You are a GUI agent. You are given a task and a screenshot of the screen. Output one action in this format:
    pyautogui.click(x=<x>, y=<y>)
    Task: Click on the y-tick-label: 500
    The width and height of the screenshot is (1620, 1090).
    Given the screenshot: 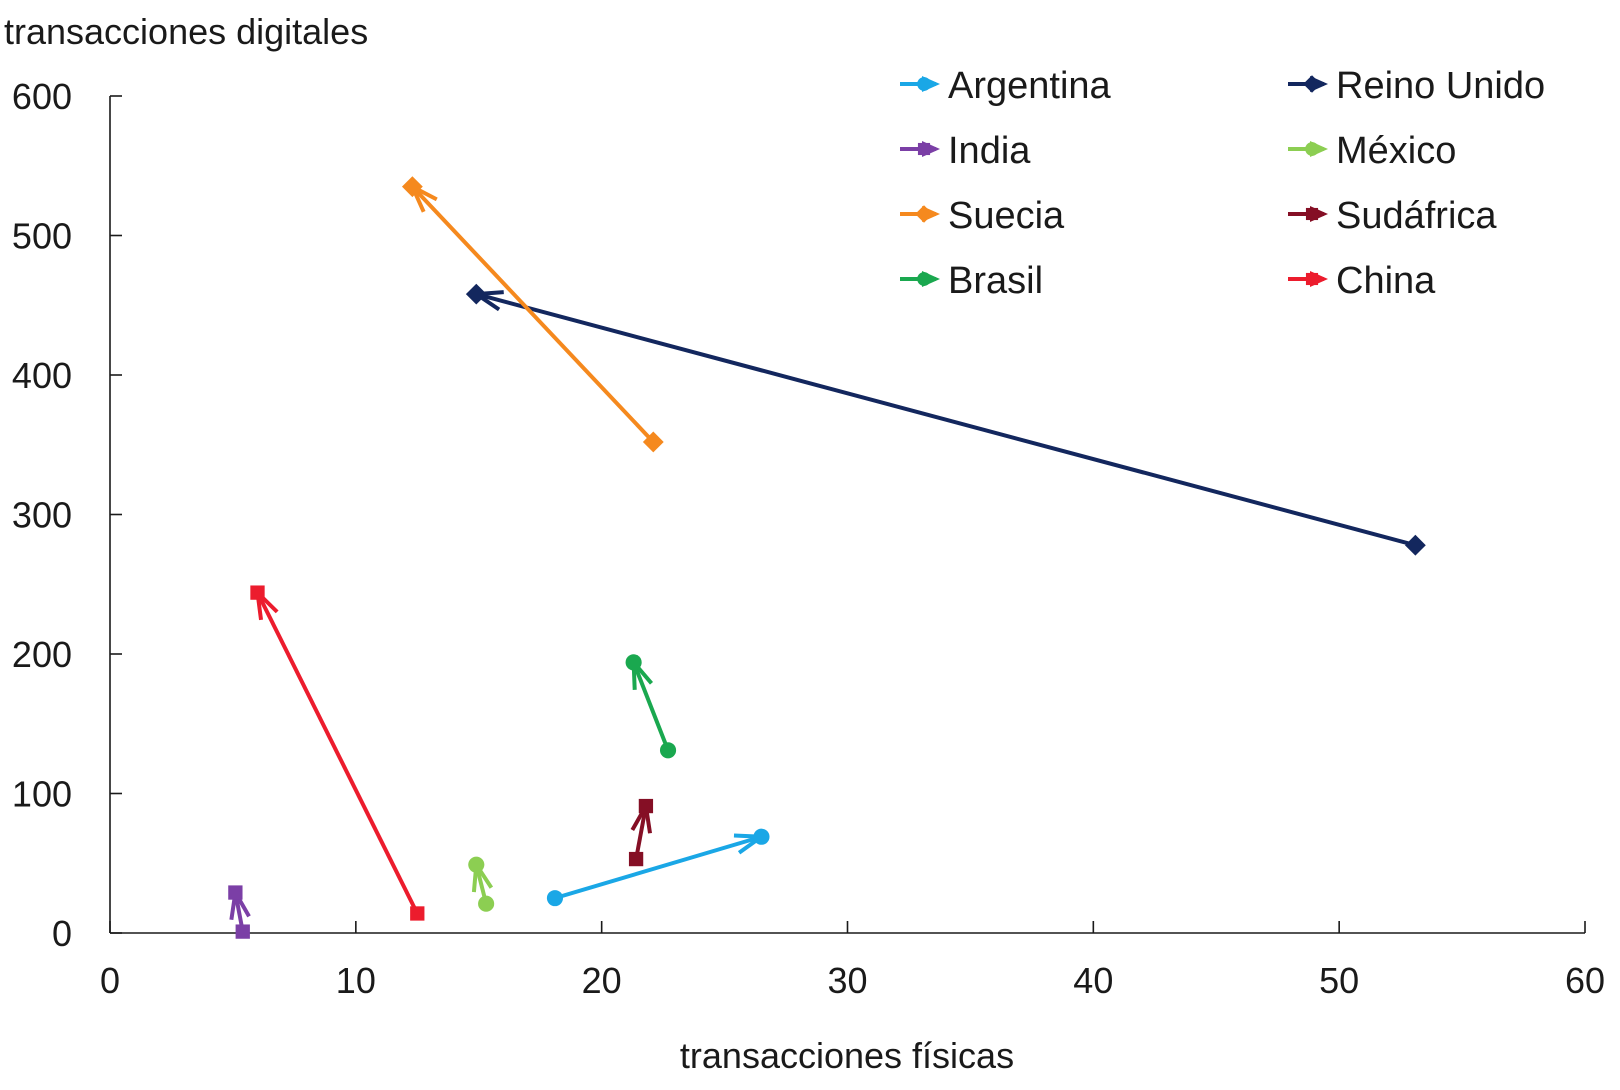 What is the action you would take?
    pyautogui.click(x=42, y=236)
    